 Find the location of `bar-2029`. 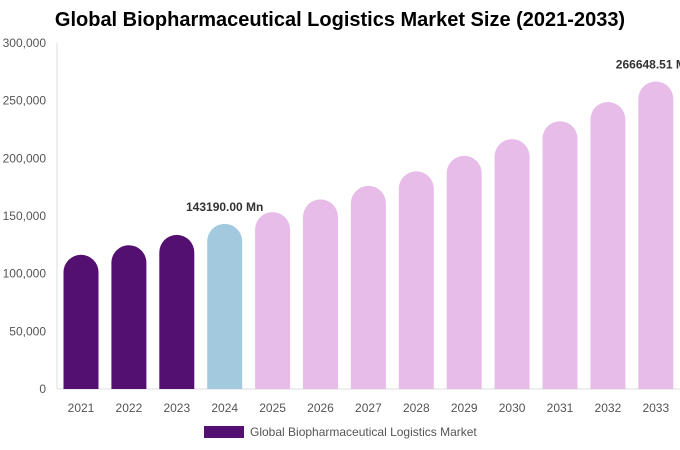

bar-2029 is located at coordinates (464, 272).